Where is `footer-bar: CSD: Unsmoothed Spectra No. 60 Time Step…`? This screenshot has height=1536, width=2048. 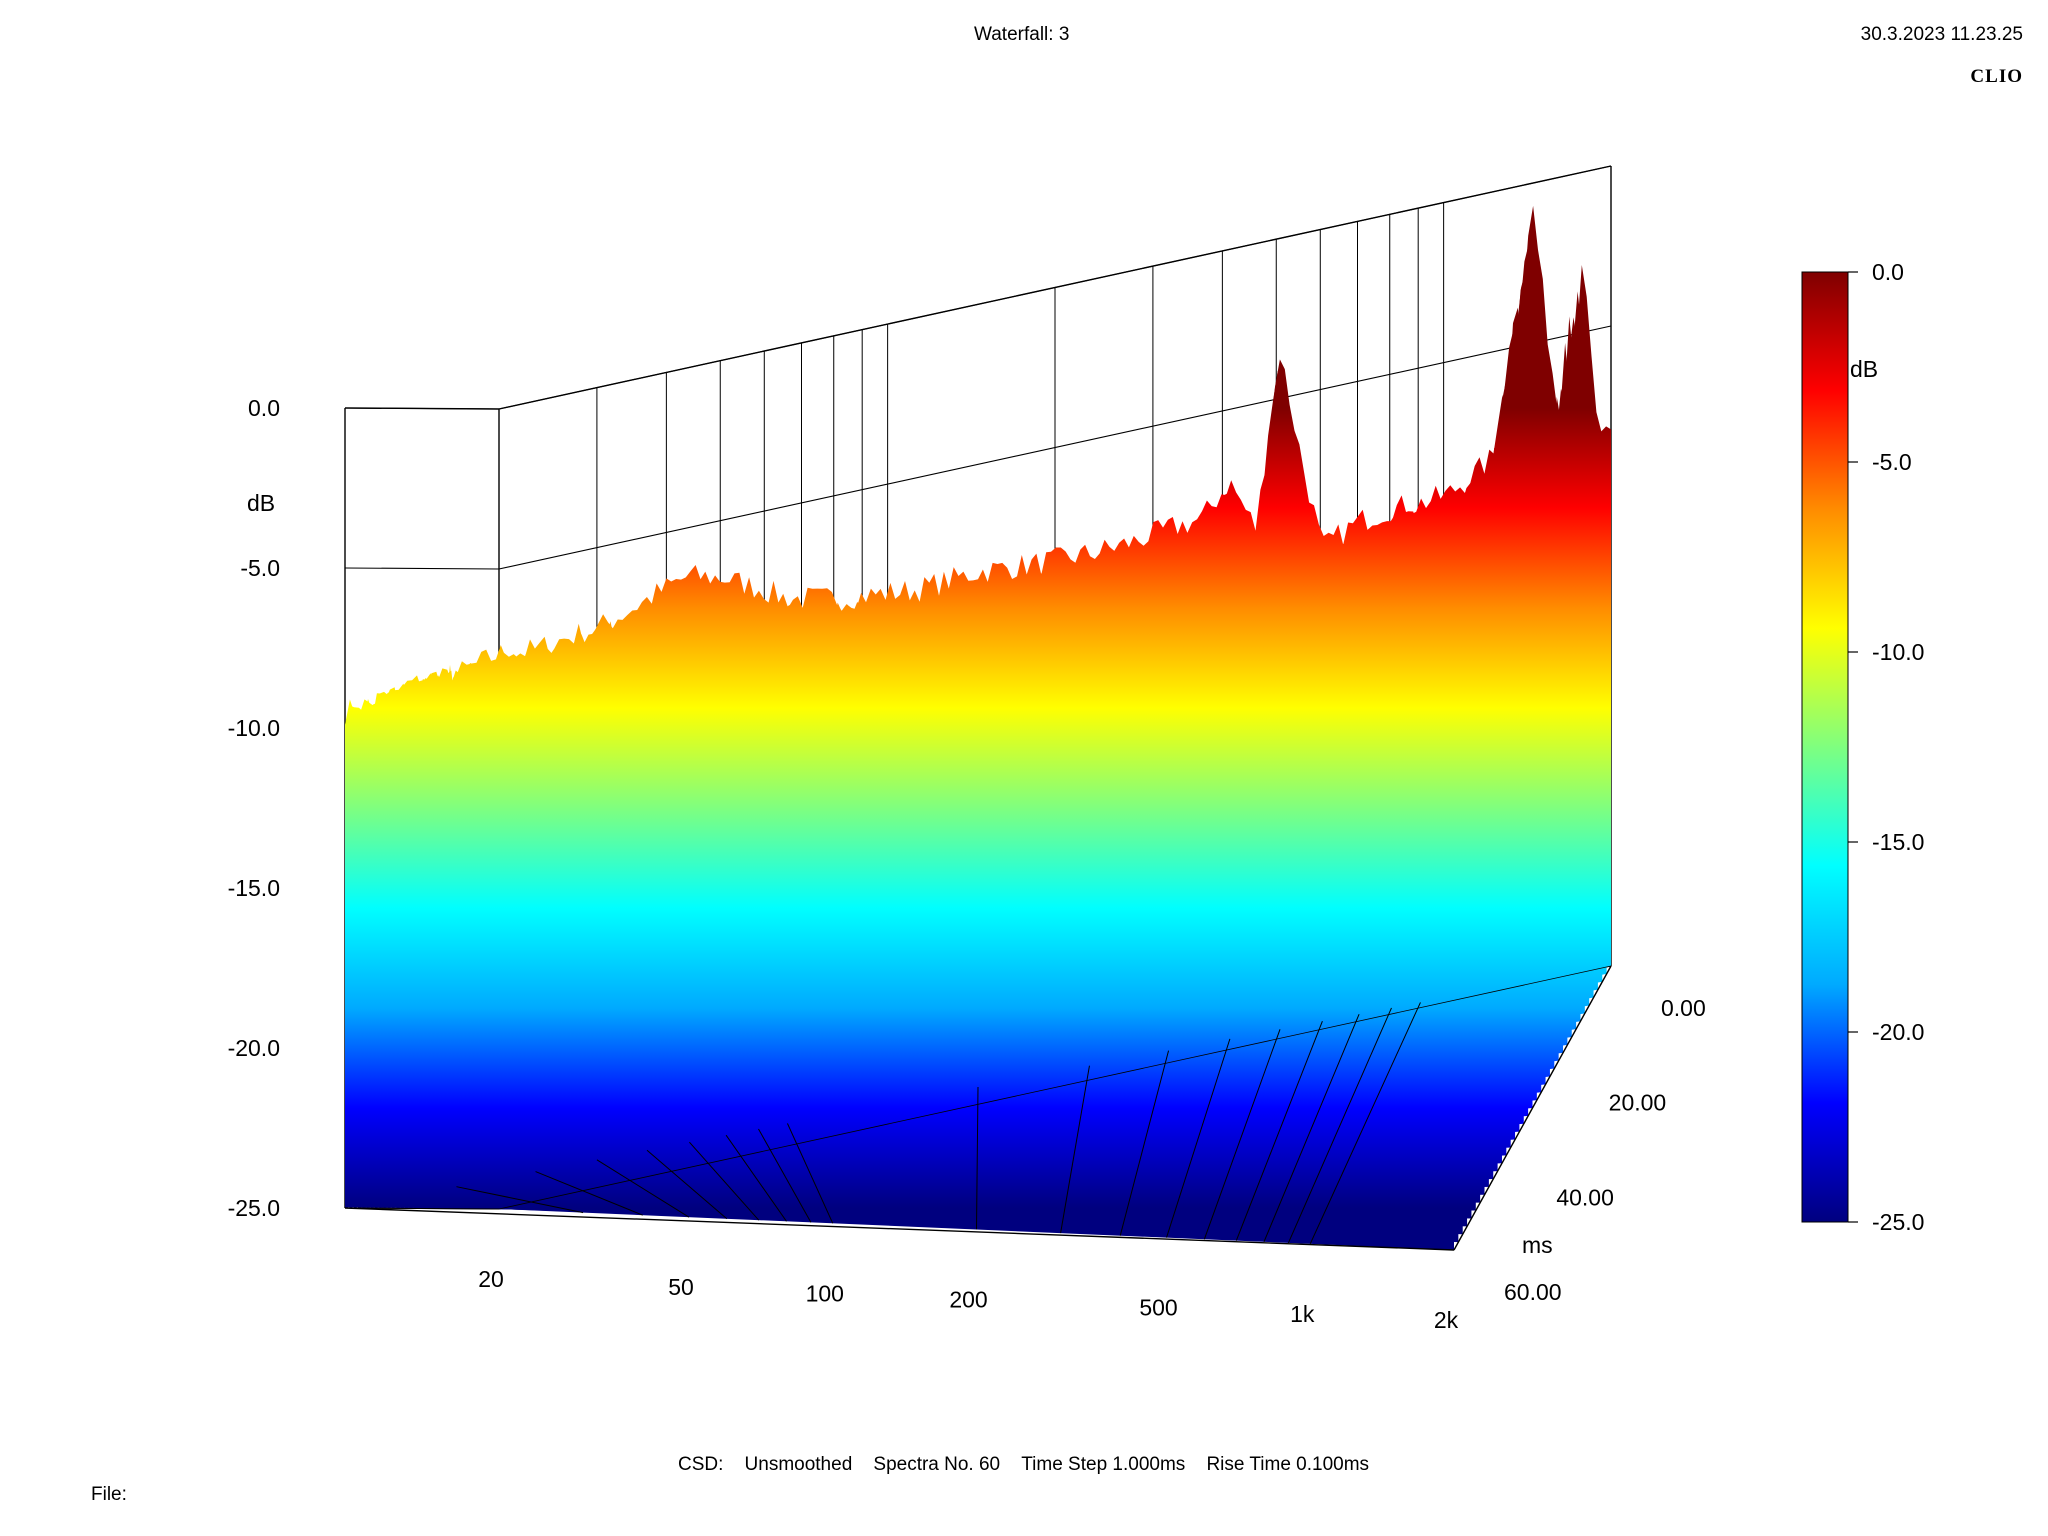
footer-bar: CSD: Unsmoothed Spectra No. 60 Time Step… is located at coordinates (1023, 1465).